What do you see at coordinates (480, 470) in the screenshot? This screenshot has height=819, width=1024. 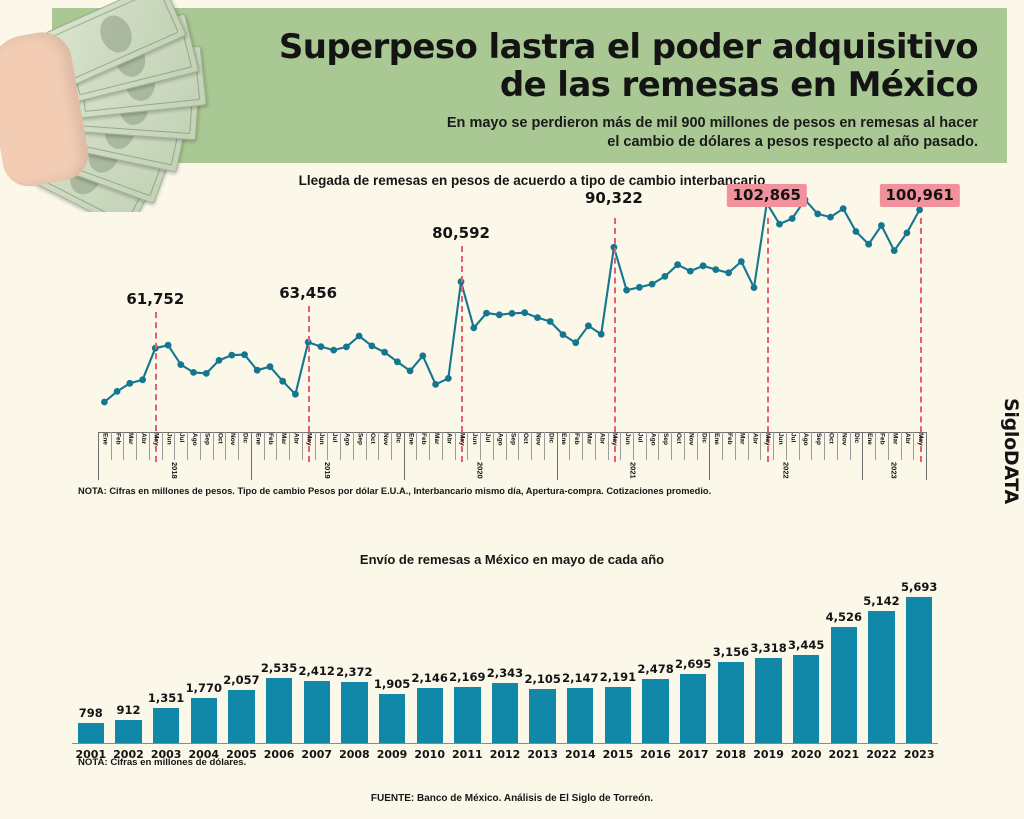 I see `year-axis-label: 2020` at bounding box center [480, 470].